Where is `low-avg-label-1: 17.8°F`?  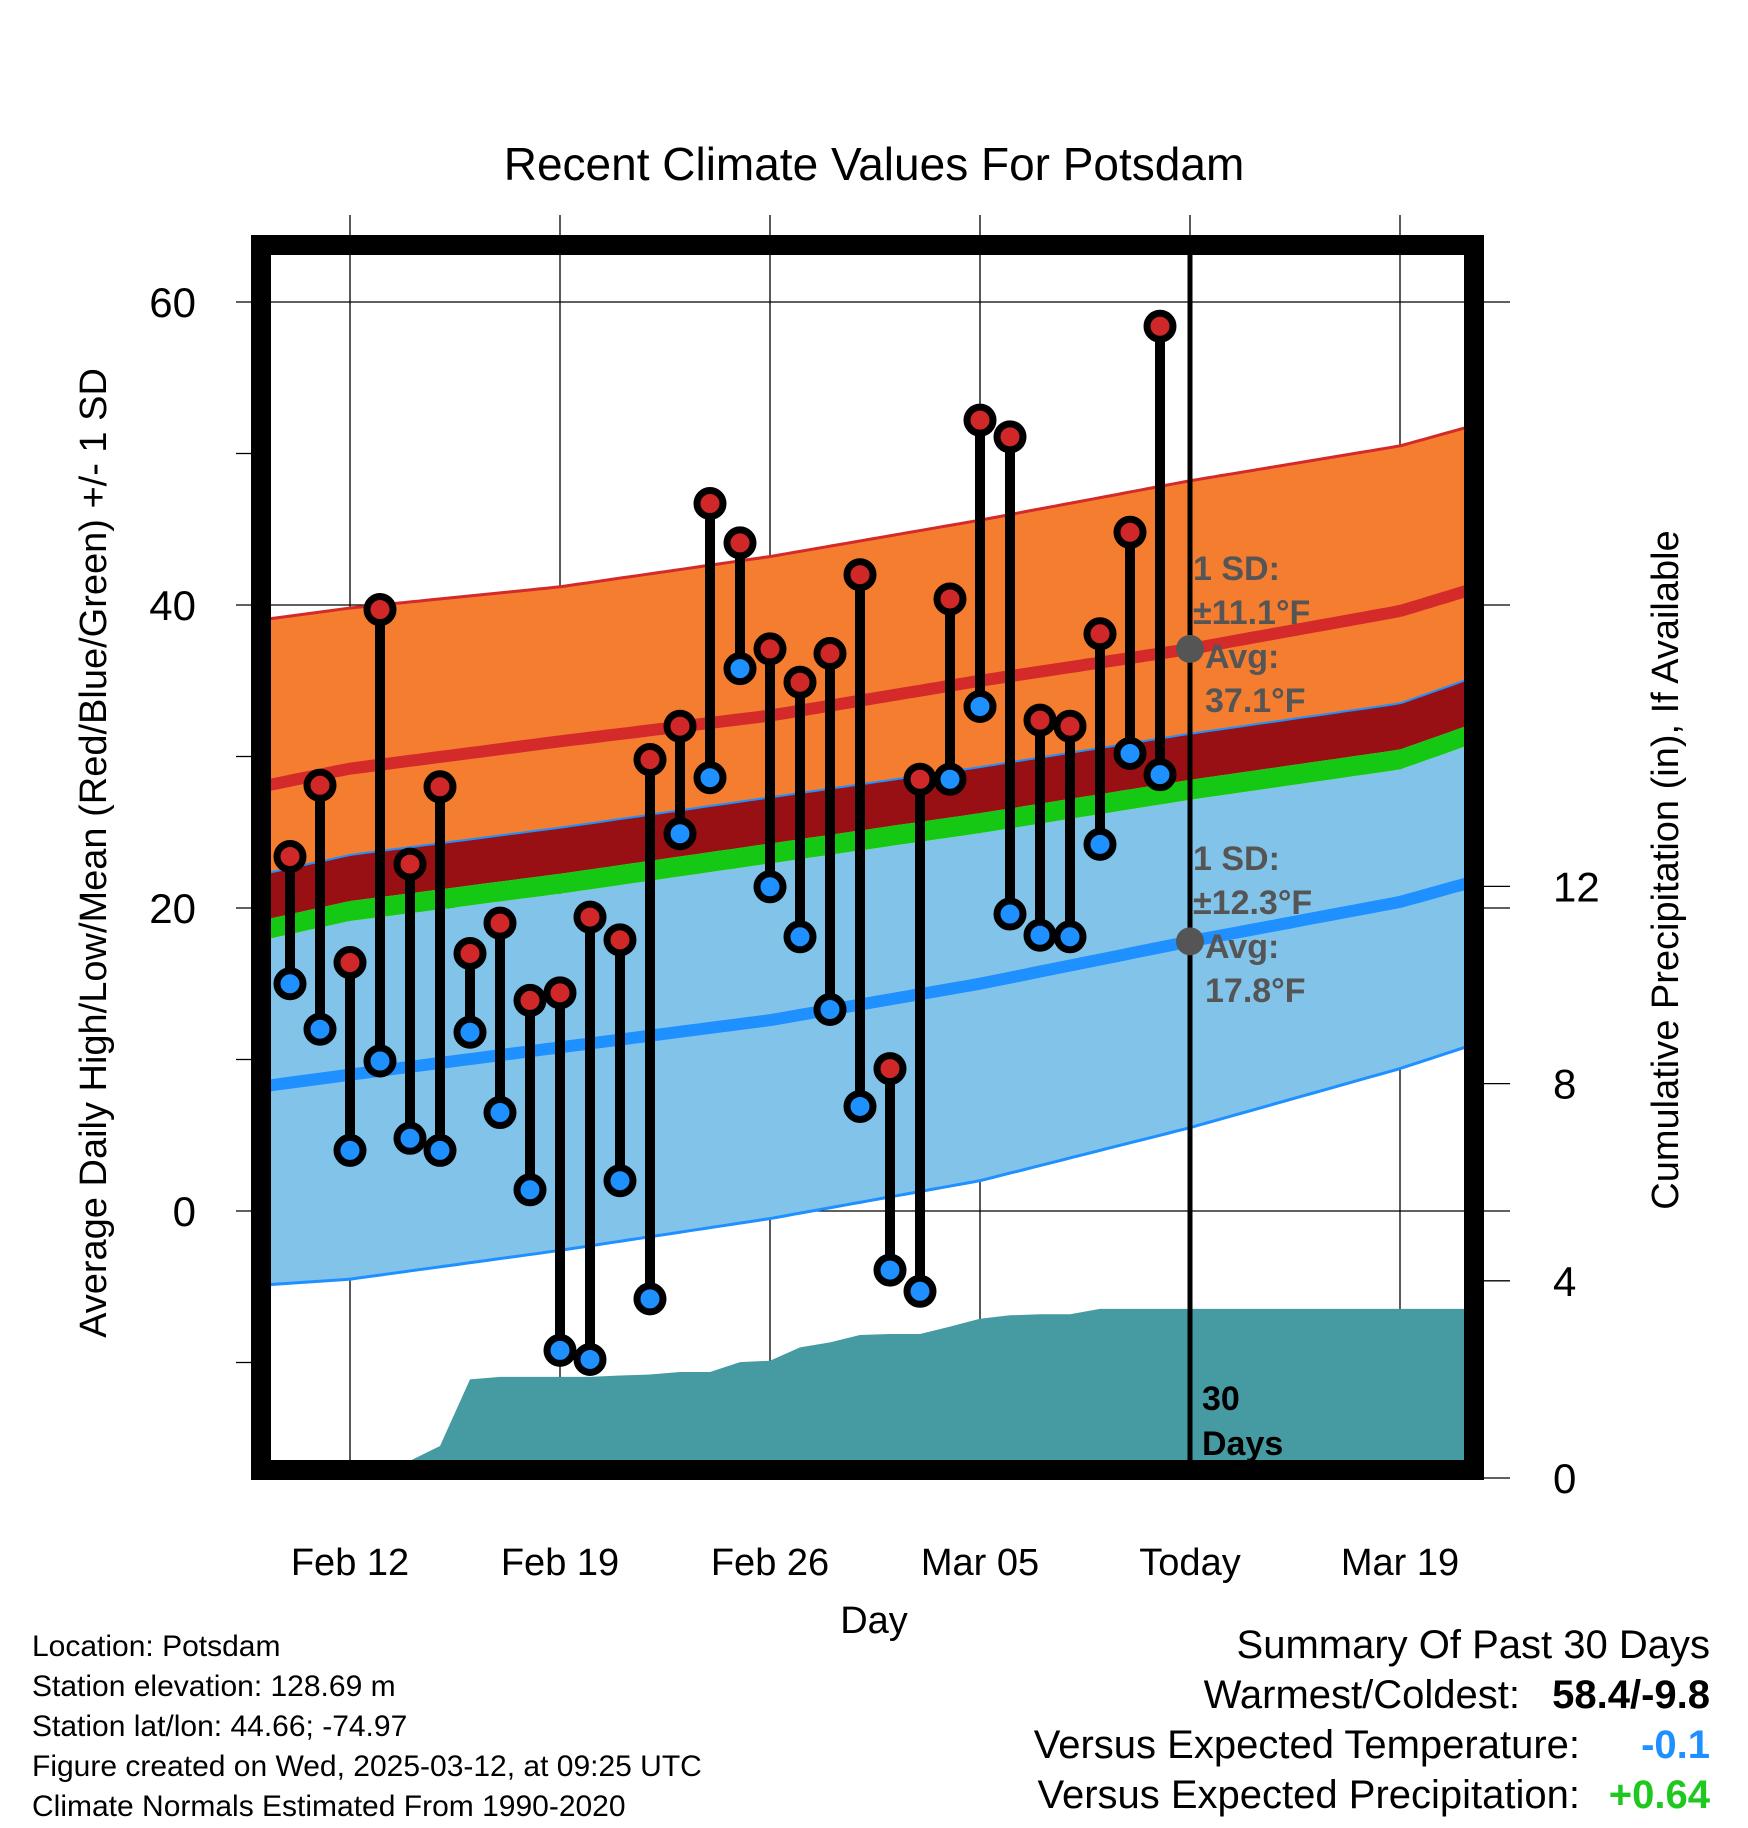 low-avg-label-1: 17.8°F is located at coordinates (1255, 991).